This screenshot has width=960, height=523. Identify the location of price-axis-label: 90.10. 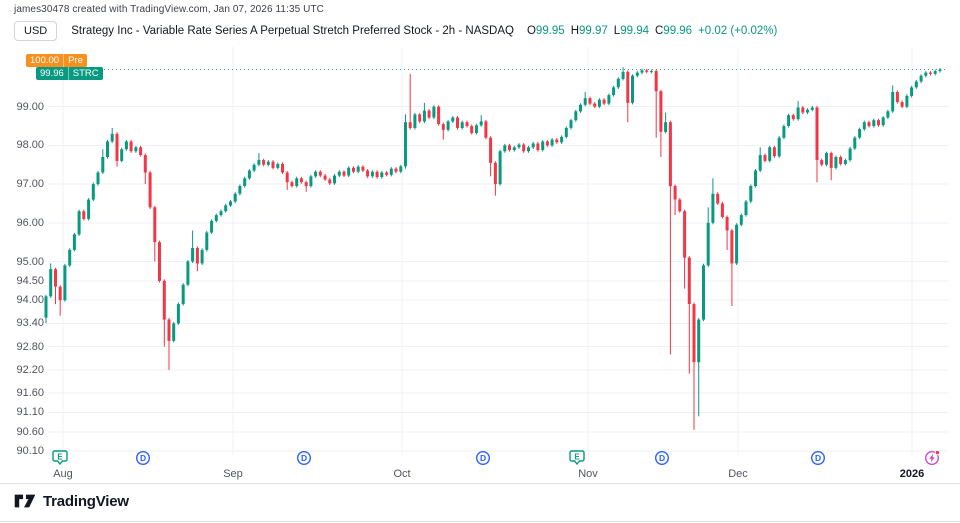
(30, 451).